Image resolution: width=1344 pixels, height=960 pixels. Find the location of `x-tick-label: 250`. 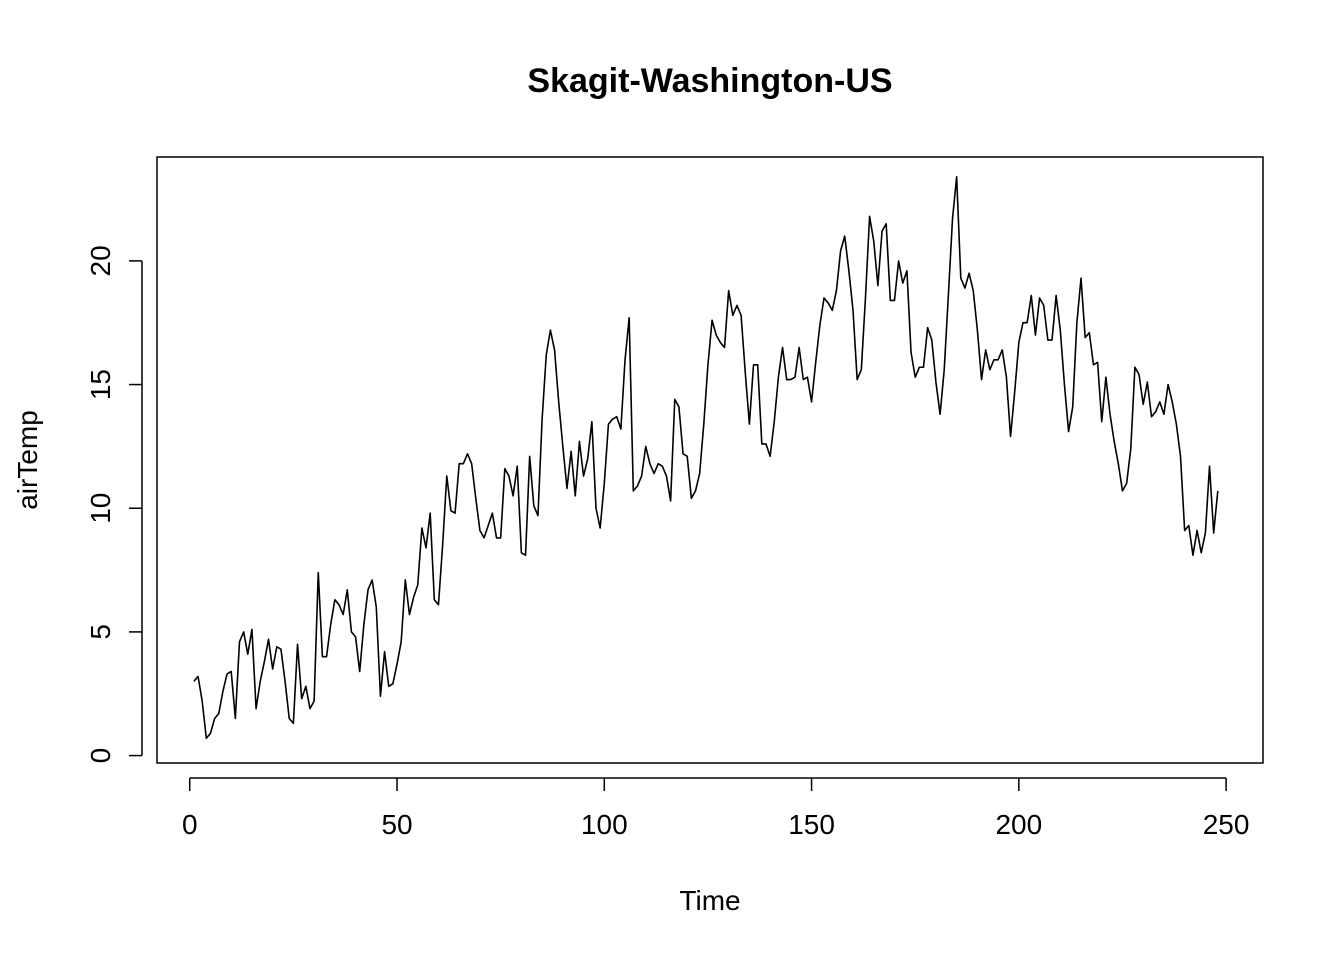

x-tick-label: 250 is located at coordinates (1226, 824).